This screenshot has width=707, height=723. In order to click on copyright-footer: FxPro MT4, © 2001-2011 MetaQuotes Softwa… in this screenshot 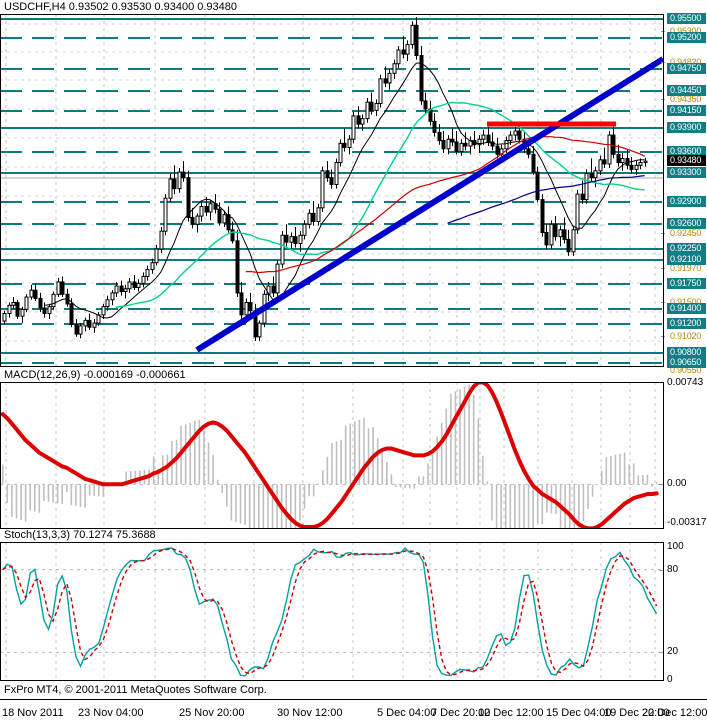, I will do `click(135, 690)`.